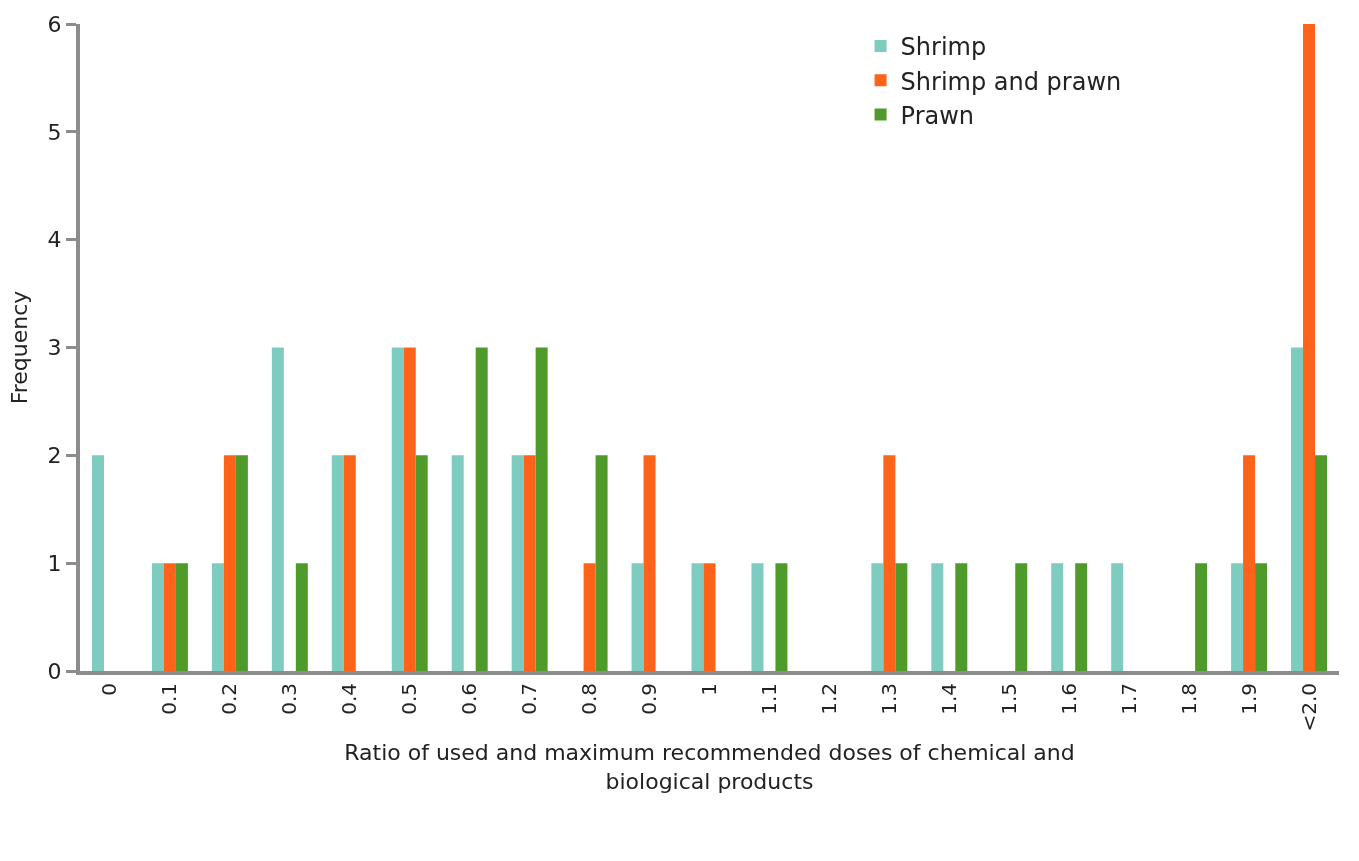 The width and height of the screenshot is (1359, 861). Describe the element at coordinates (937, 115) in the screenshot. I see `legend-label: Prawn` at that location.